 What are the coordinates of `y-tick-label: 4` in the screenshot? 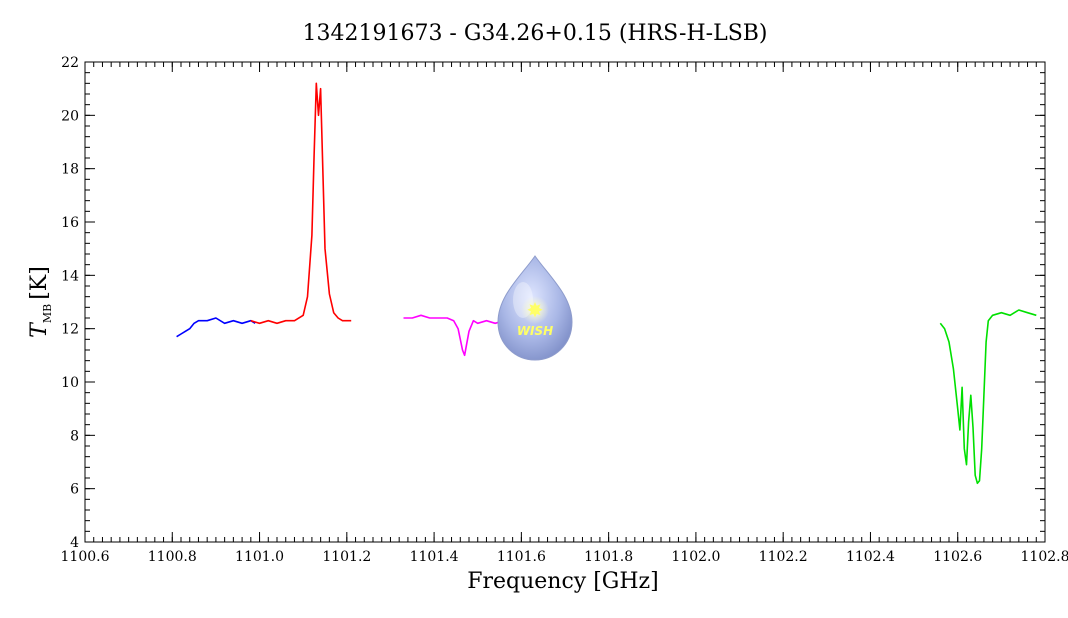 It's located at (74, 543).